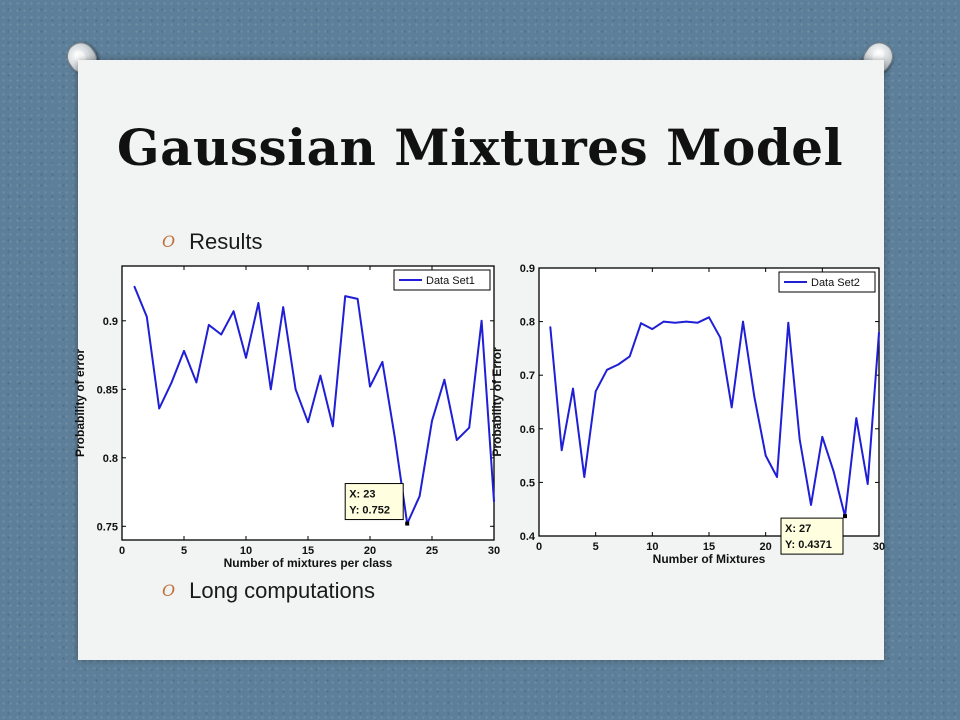 Image resolution: width=960 pixels, height=720 pixels. What do you see at coordinates (107, 527) in the screenshot?
I see `y-tick-label: 0.75` at bounding box center [107, 527].